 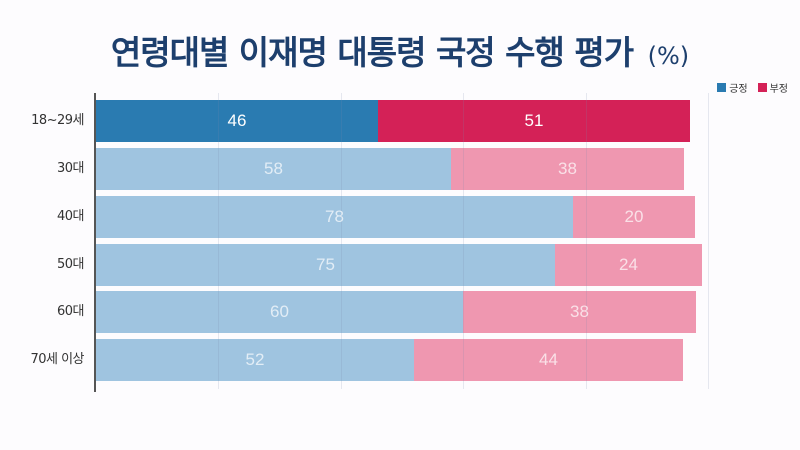 What do you see at coordinates (57, 120) in the screenshot?
I see `row-label: 18~29세` at bounding box center [57, 120].